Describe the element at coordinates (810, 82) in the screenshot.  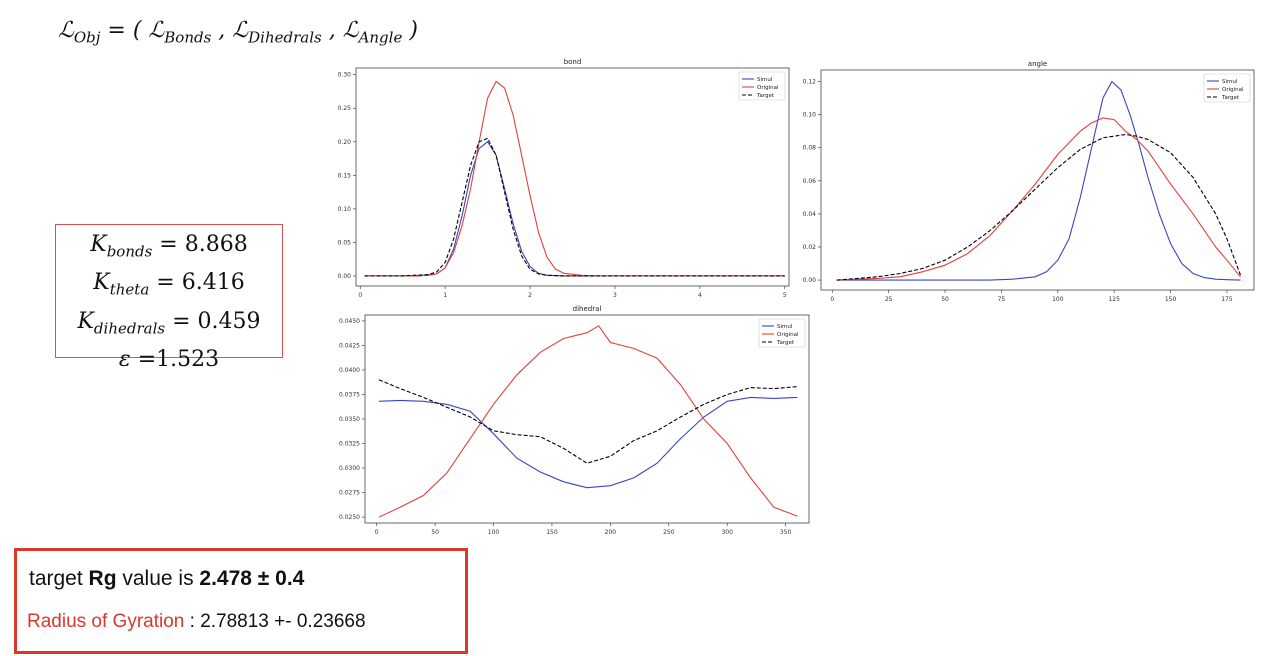
I see `y-tick-label: 0.12` at that location.